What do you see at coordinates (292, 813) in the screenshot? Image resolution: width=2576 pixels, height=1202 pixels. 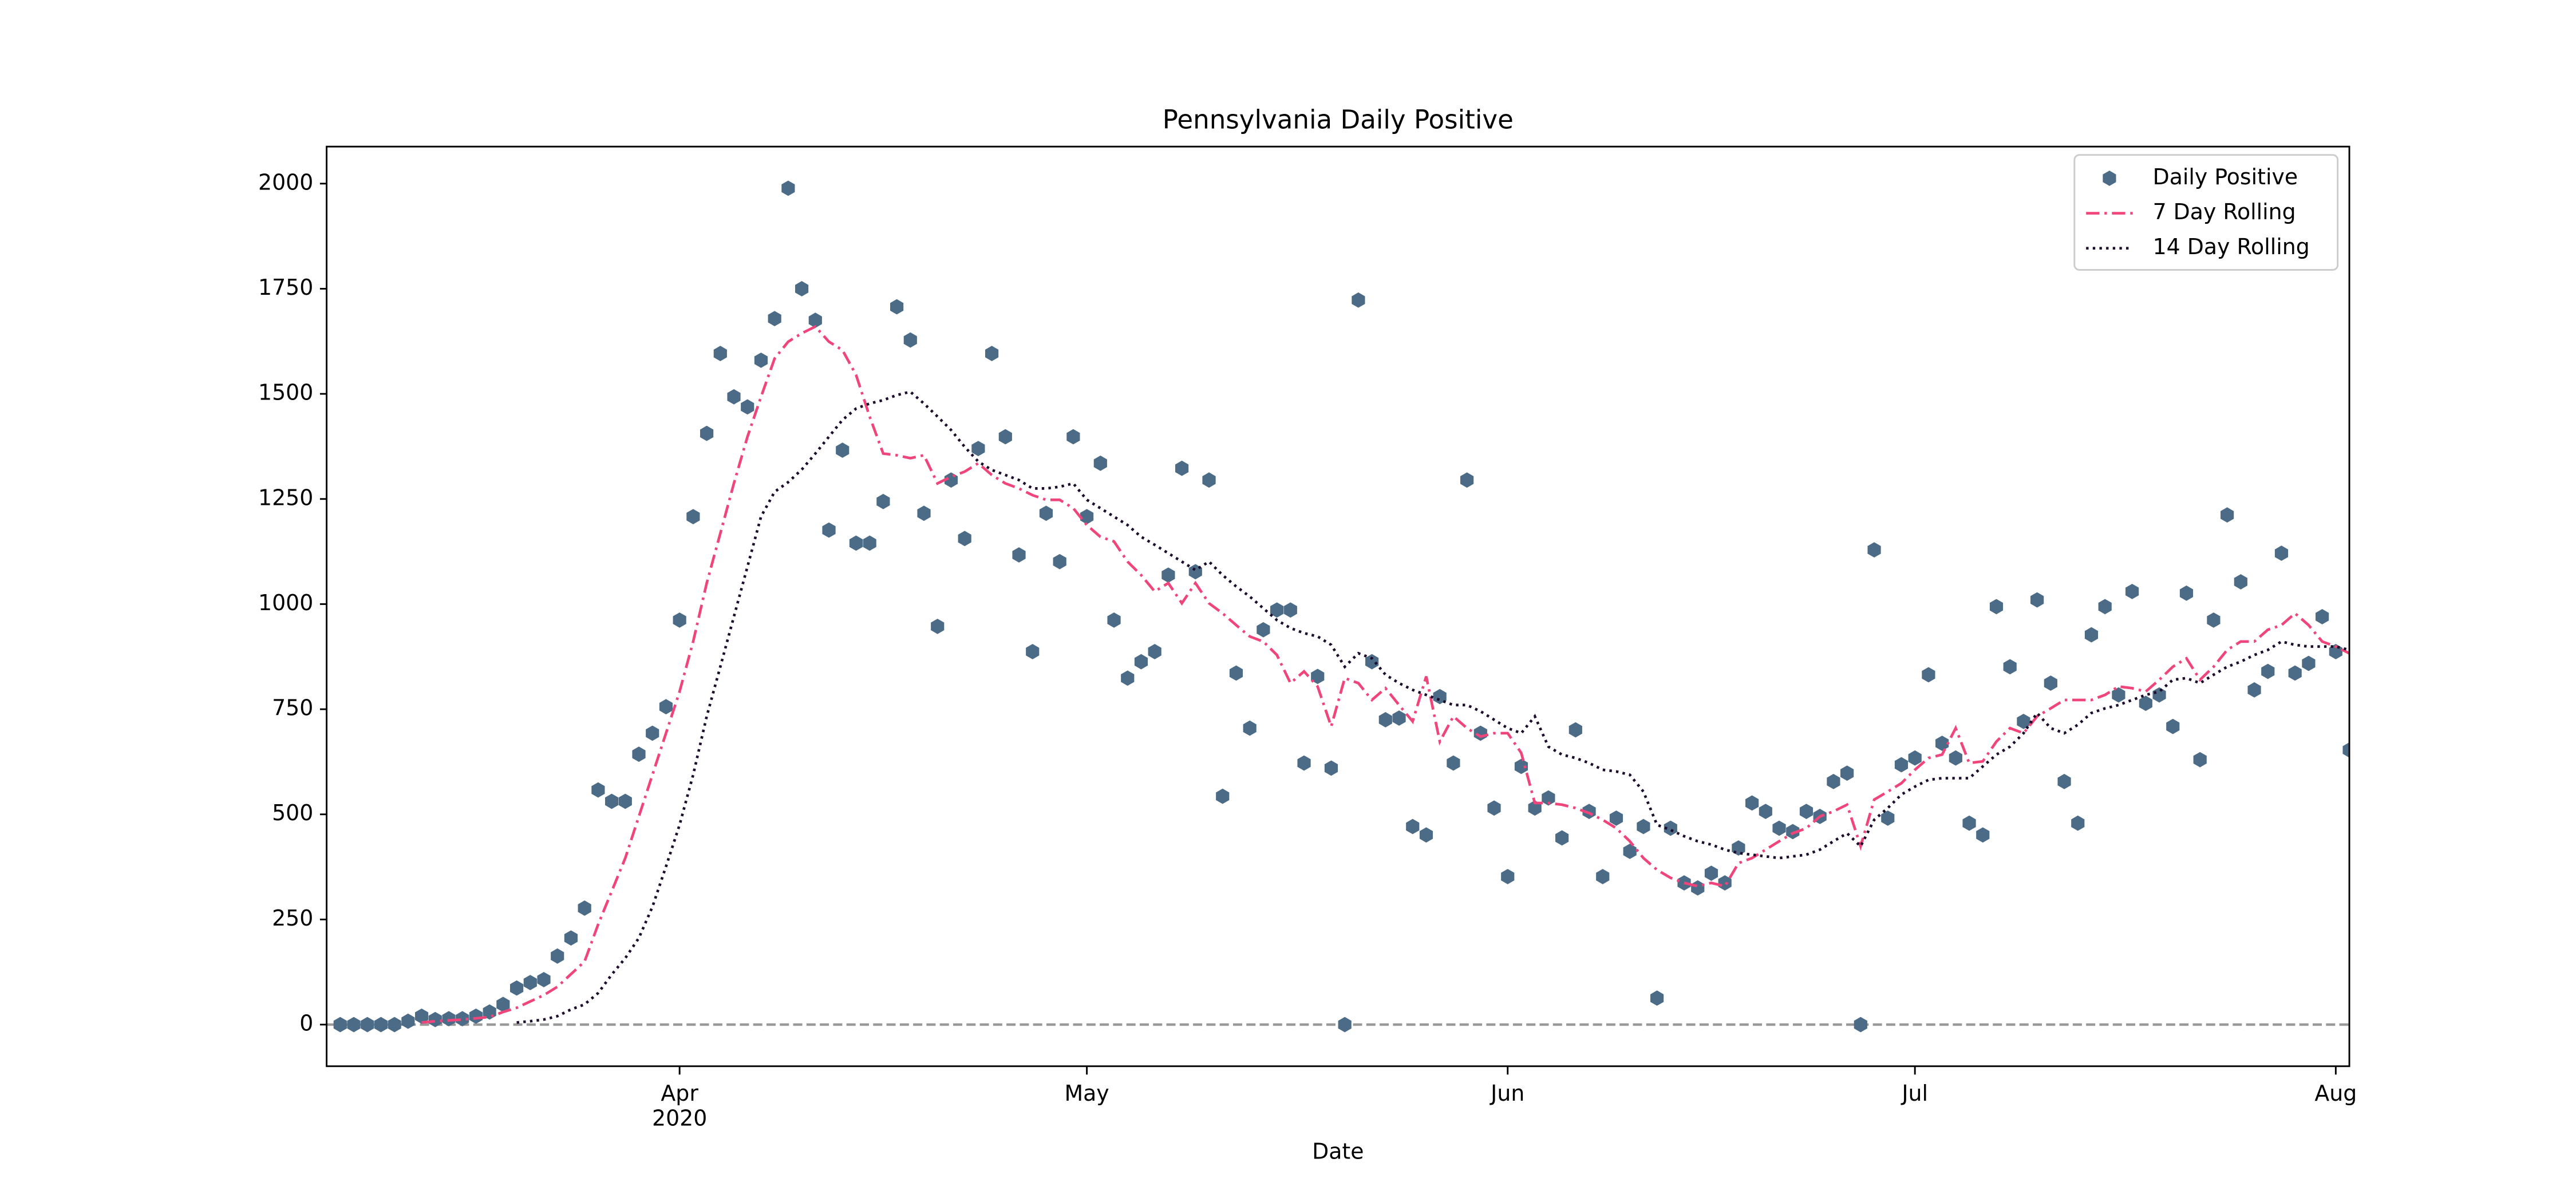 I see `y-tick-label: 500` at bounding box center [292, 813].